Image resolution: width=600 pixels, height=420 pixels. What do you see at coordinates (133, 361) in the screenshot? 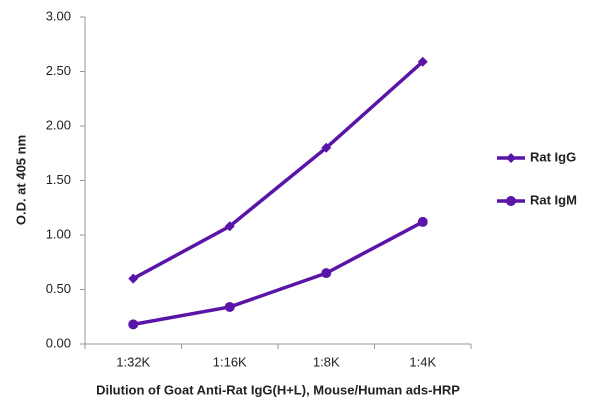
I see `x-tick-label: 1:32K` at bounding box center [133, 361].